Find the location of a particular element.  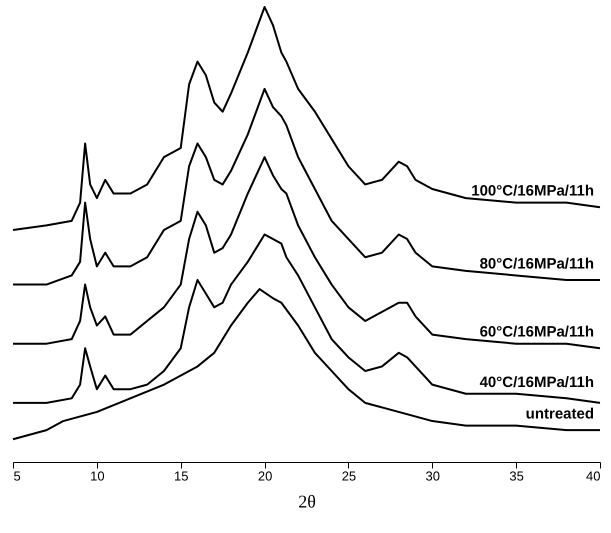

series-label: 100°C/16MPa/11h is located at coordinates (532, 191).